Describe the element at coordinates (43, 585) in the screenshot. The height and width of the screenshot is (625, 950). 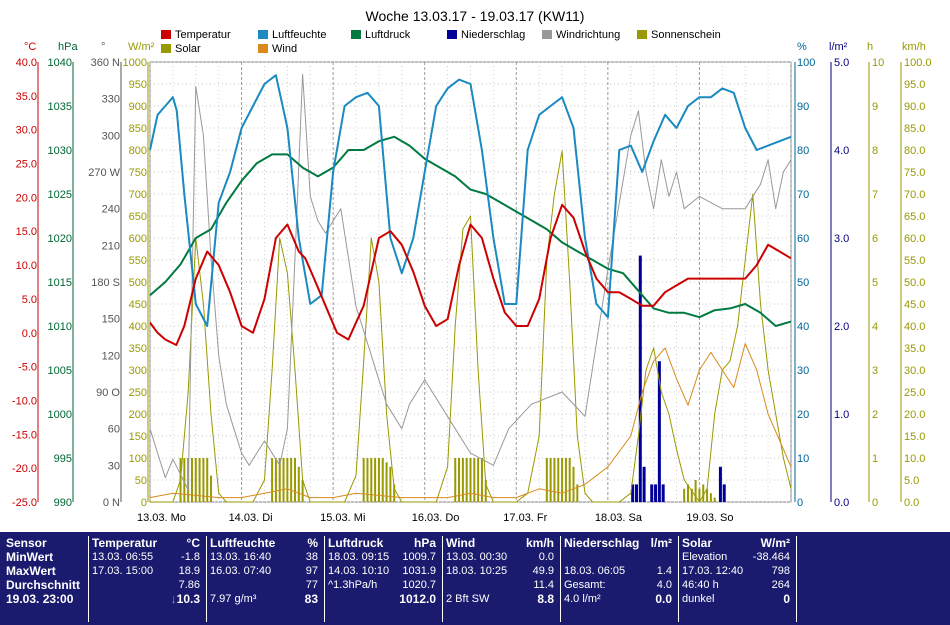
I see `sensor-avg-label: Durchschnitt` at that location.